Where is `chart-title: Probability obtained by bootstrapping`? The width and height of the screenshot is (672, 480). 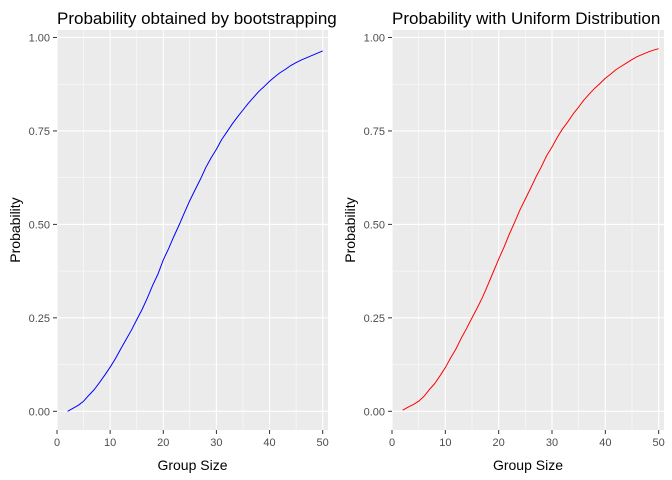 chart-title: Probability obtained by bootstrapping is located at coordinates (197, 18).